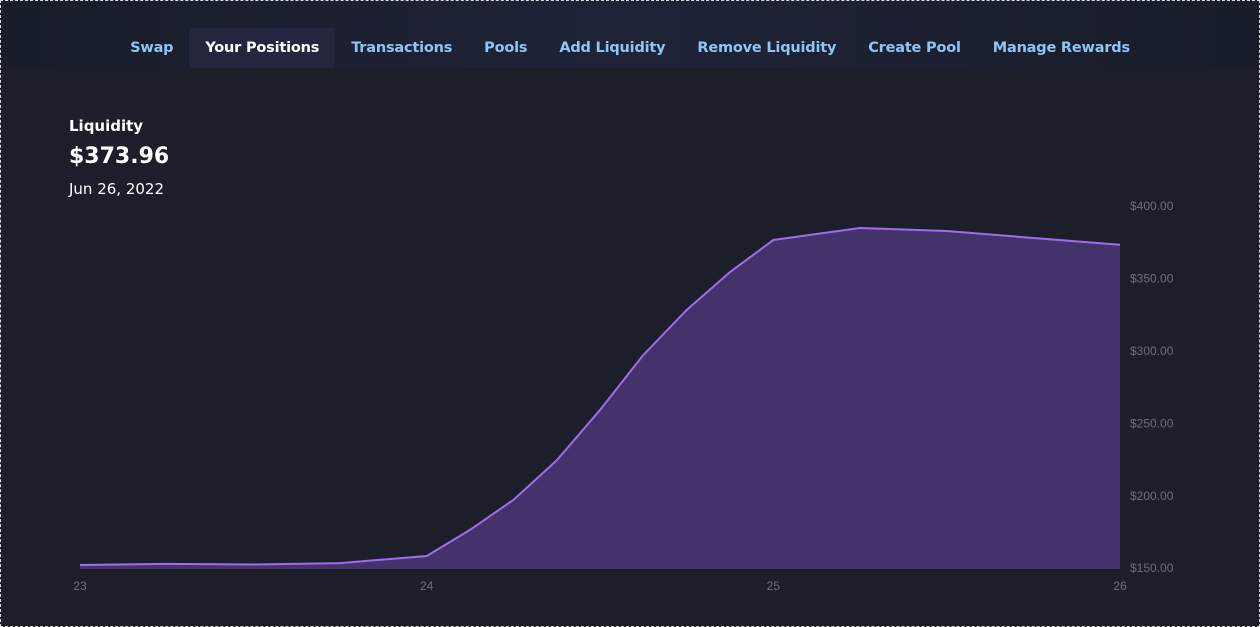 The width and height of the screenshot is (1260, 627). What do you see at coordinates (1061, 48) in the screenshot?
I see `nav-tab: Manage Rewards` at bounding box center [1061, 48].